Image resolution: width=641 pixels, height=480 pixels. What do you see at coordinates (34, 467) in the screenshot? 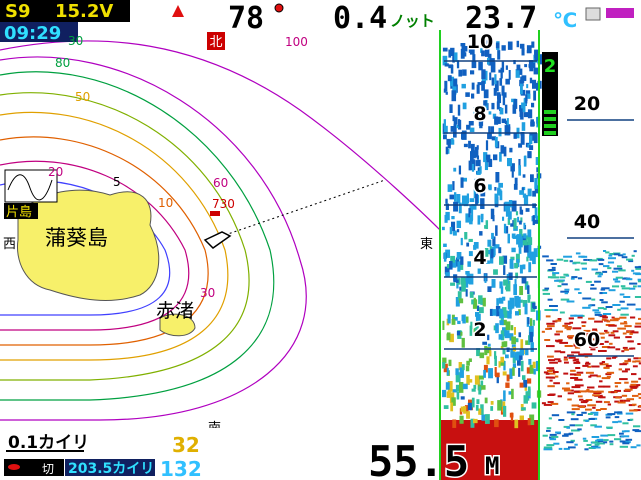
I see `mode-bg` at bounding box center [34, 467].